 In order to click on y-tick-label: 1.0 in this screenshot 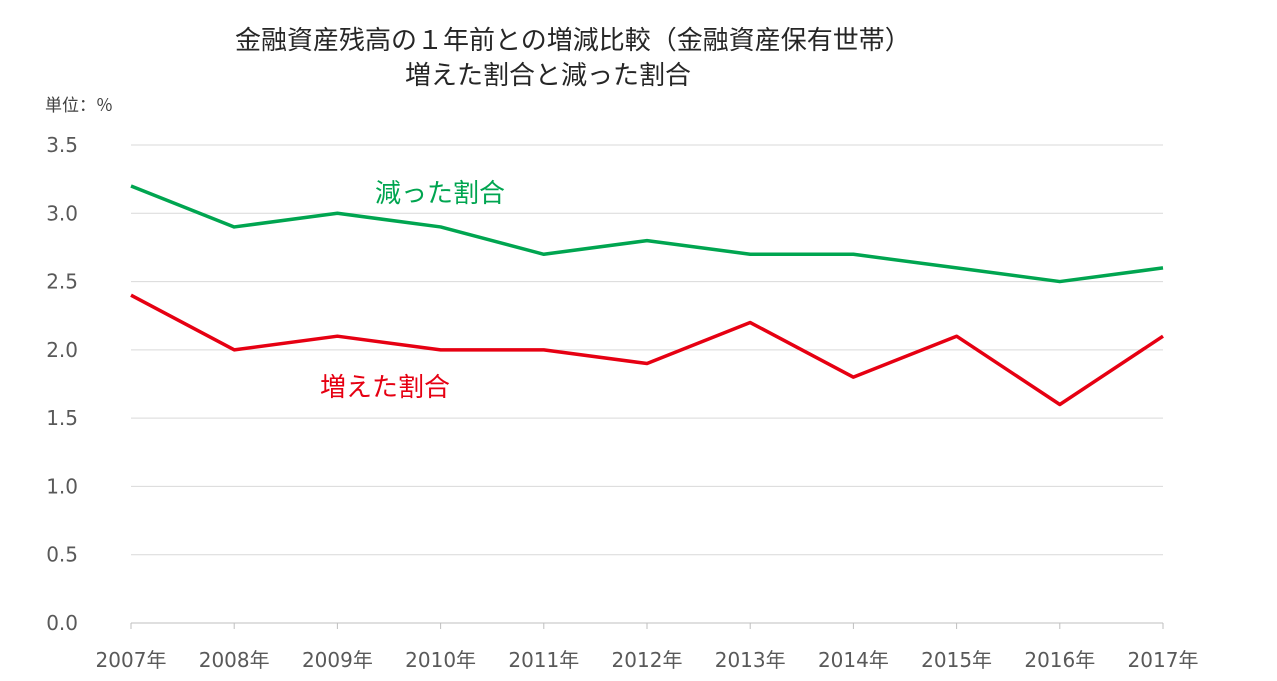, I will do `click(62, 486)`.